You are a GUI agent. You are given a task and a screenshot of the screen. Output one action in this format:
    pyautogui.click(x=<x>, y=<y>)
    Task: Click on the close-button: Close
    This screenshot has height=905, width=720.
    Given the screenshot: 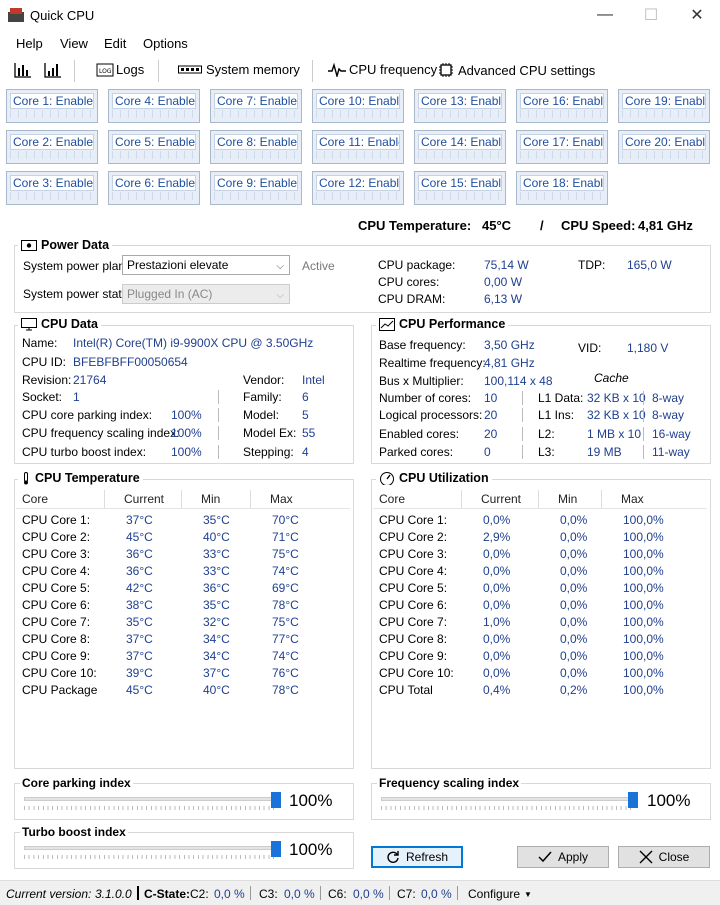 What is the action you would take?
    pyautogui.click(x=664, y=857)
    